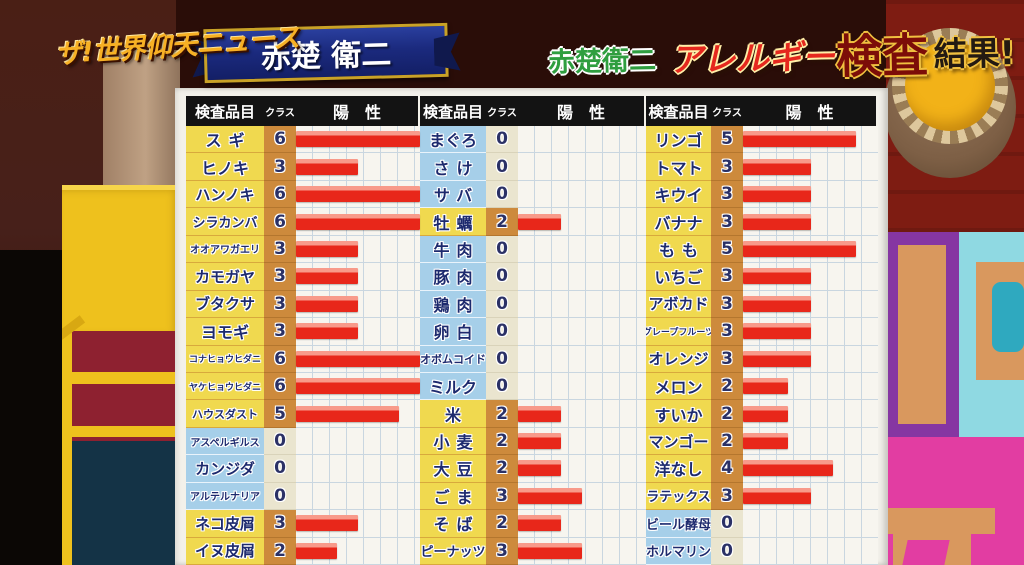 The width and height of the screenshot is (1024, 565). Describe the element at coordinates (453, 140) in the screenshot. I see `item-label: まぐろ` at that location.